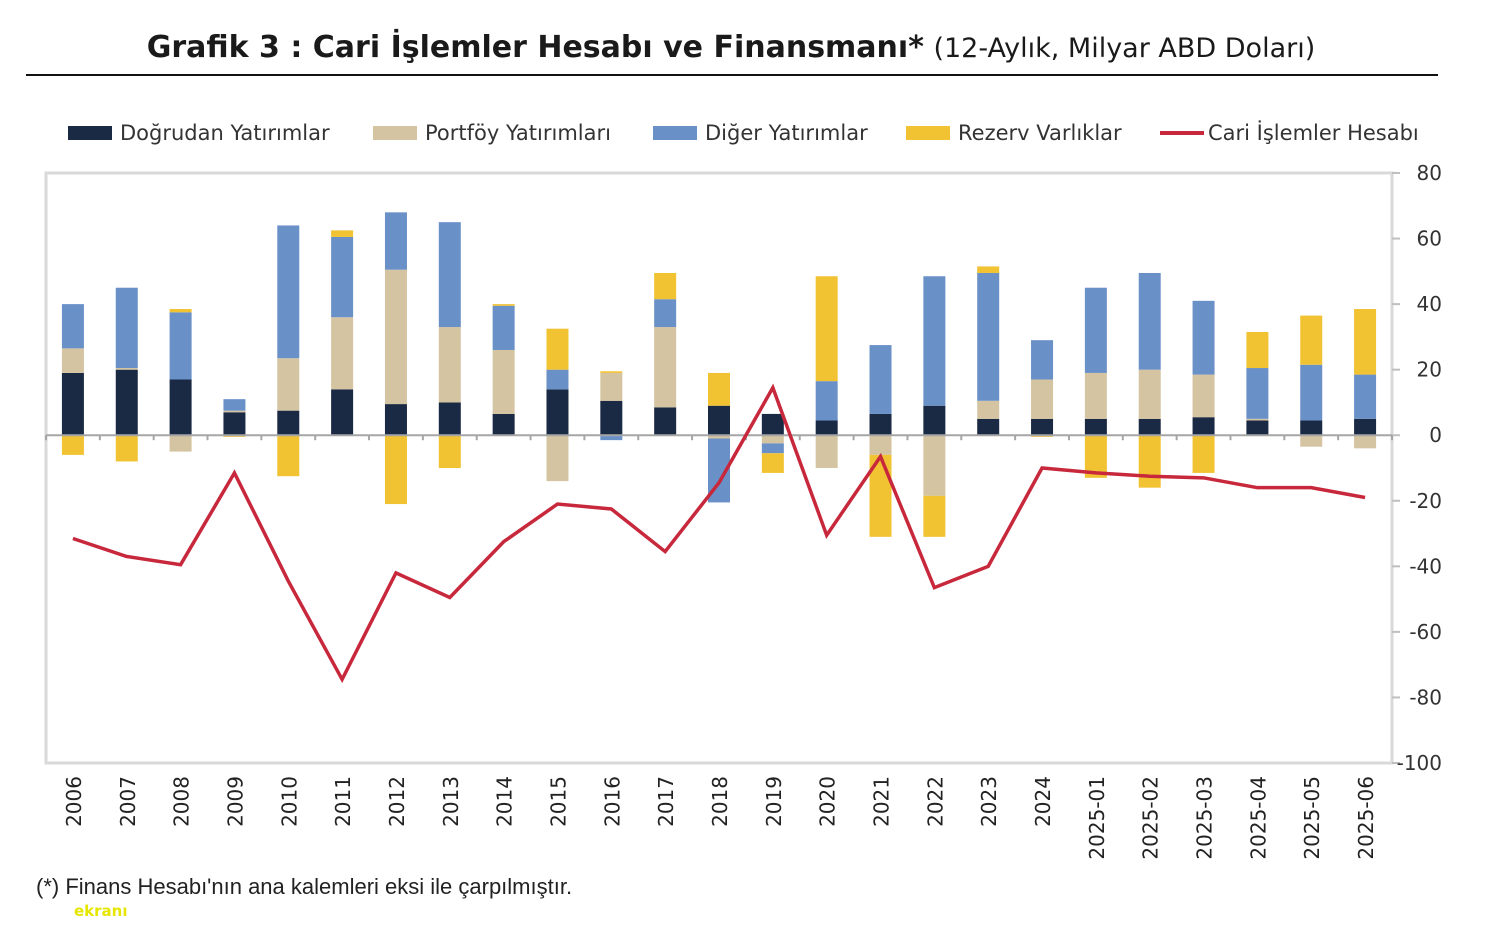 The image size is (1490, 926). I want to click on x-tick-label: 2025-01, so click(1097, 818).